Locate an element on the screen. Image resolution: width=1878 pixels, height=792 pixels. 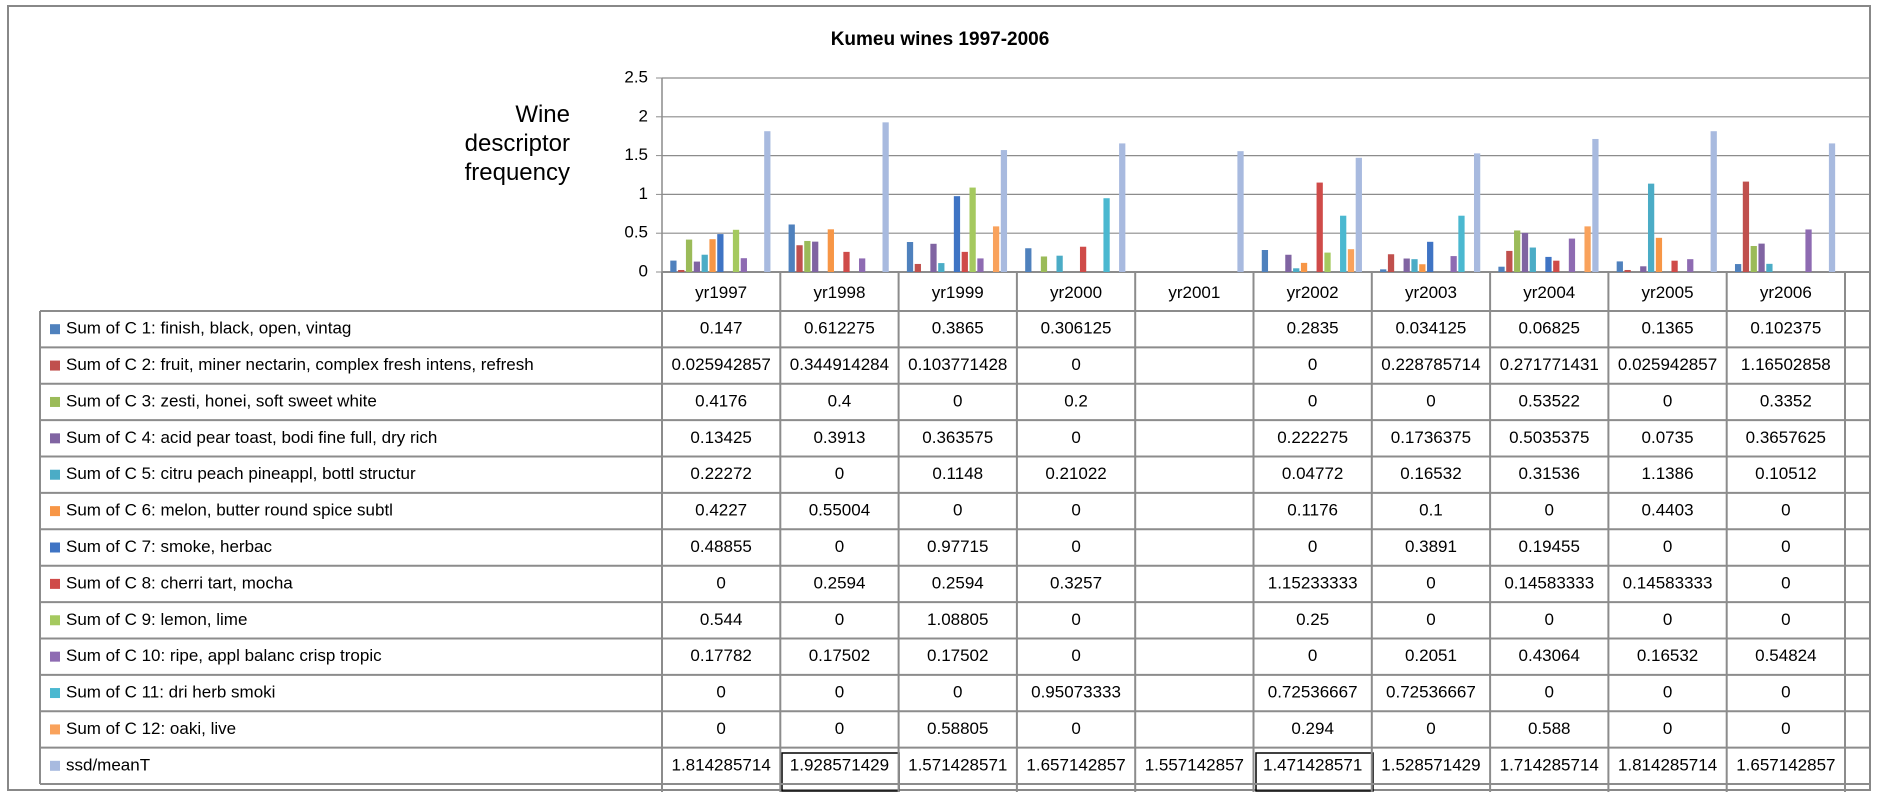
table-value: 0.102375 is located at coordinates (1785, 328).